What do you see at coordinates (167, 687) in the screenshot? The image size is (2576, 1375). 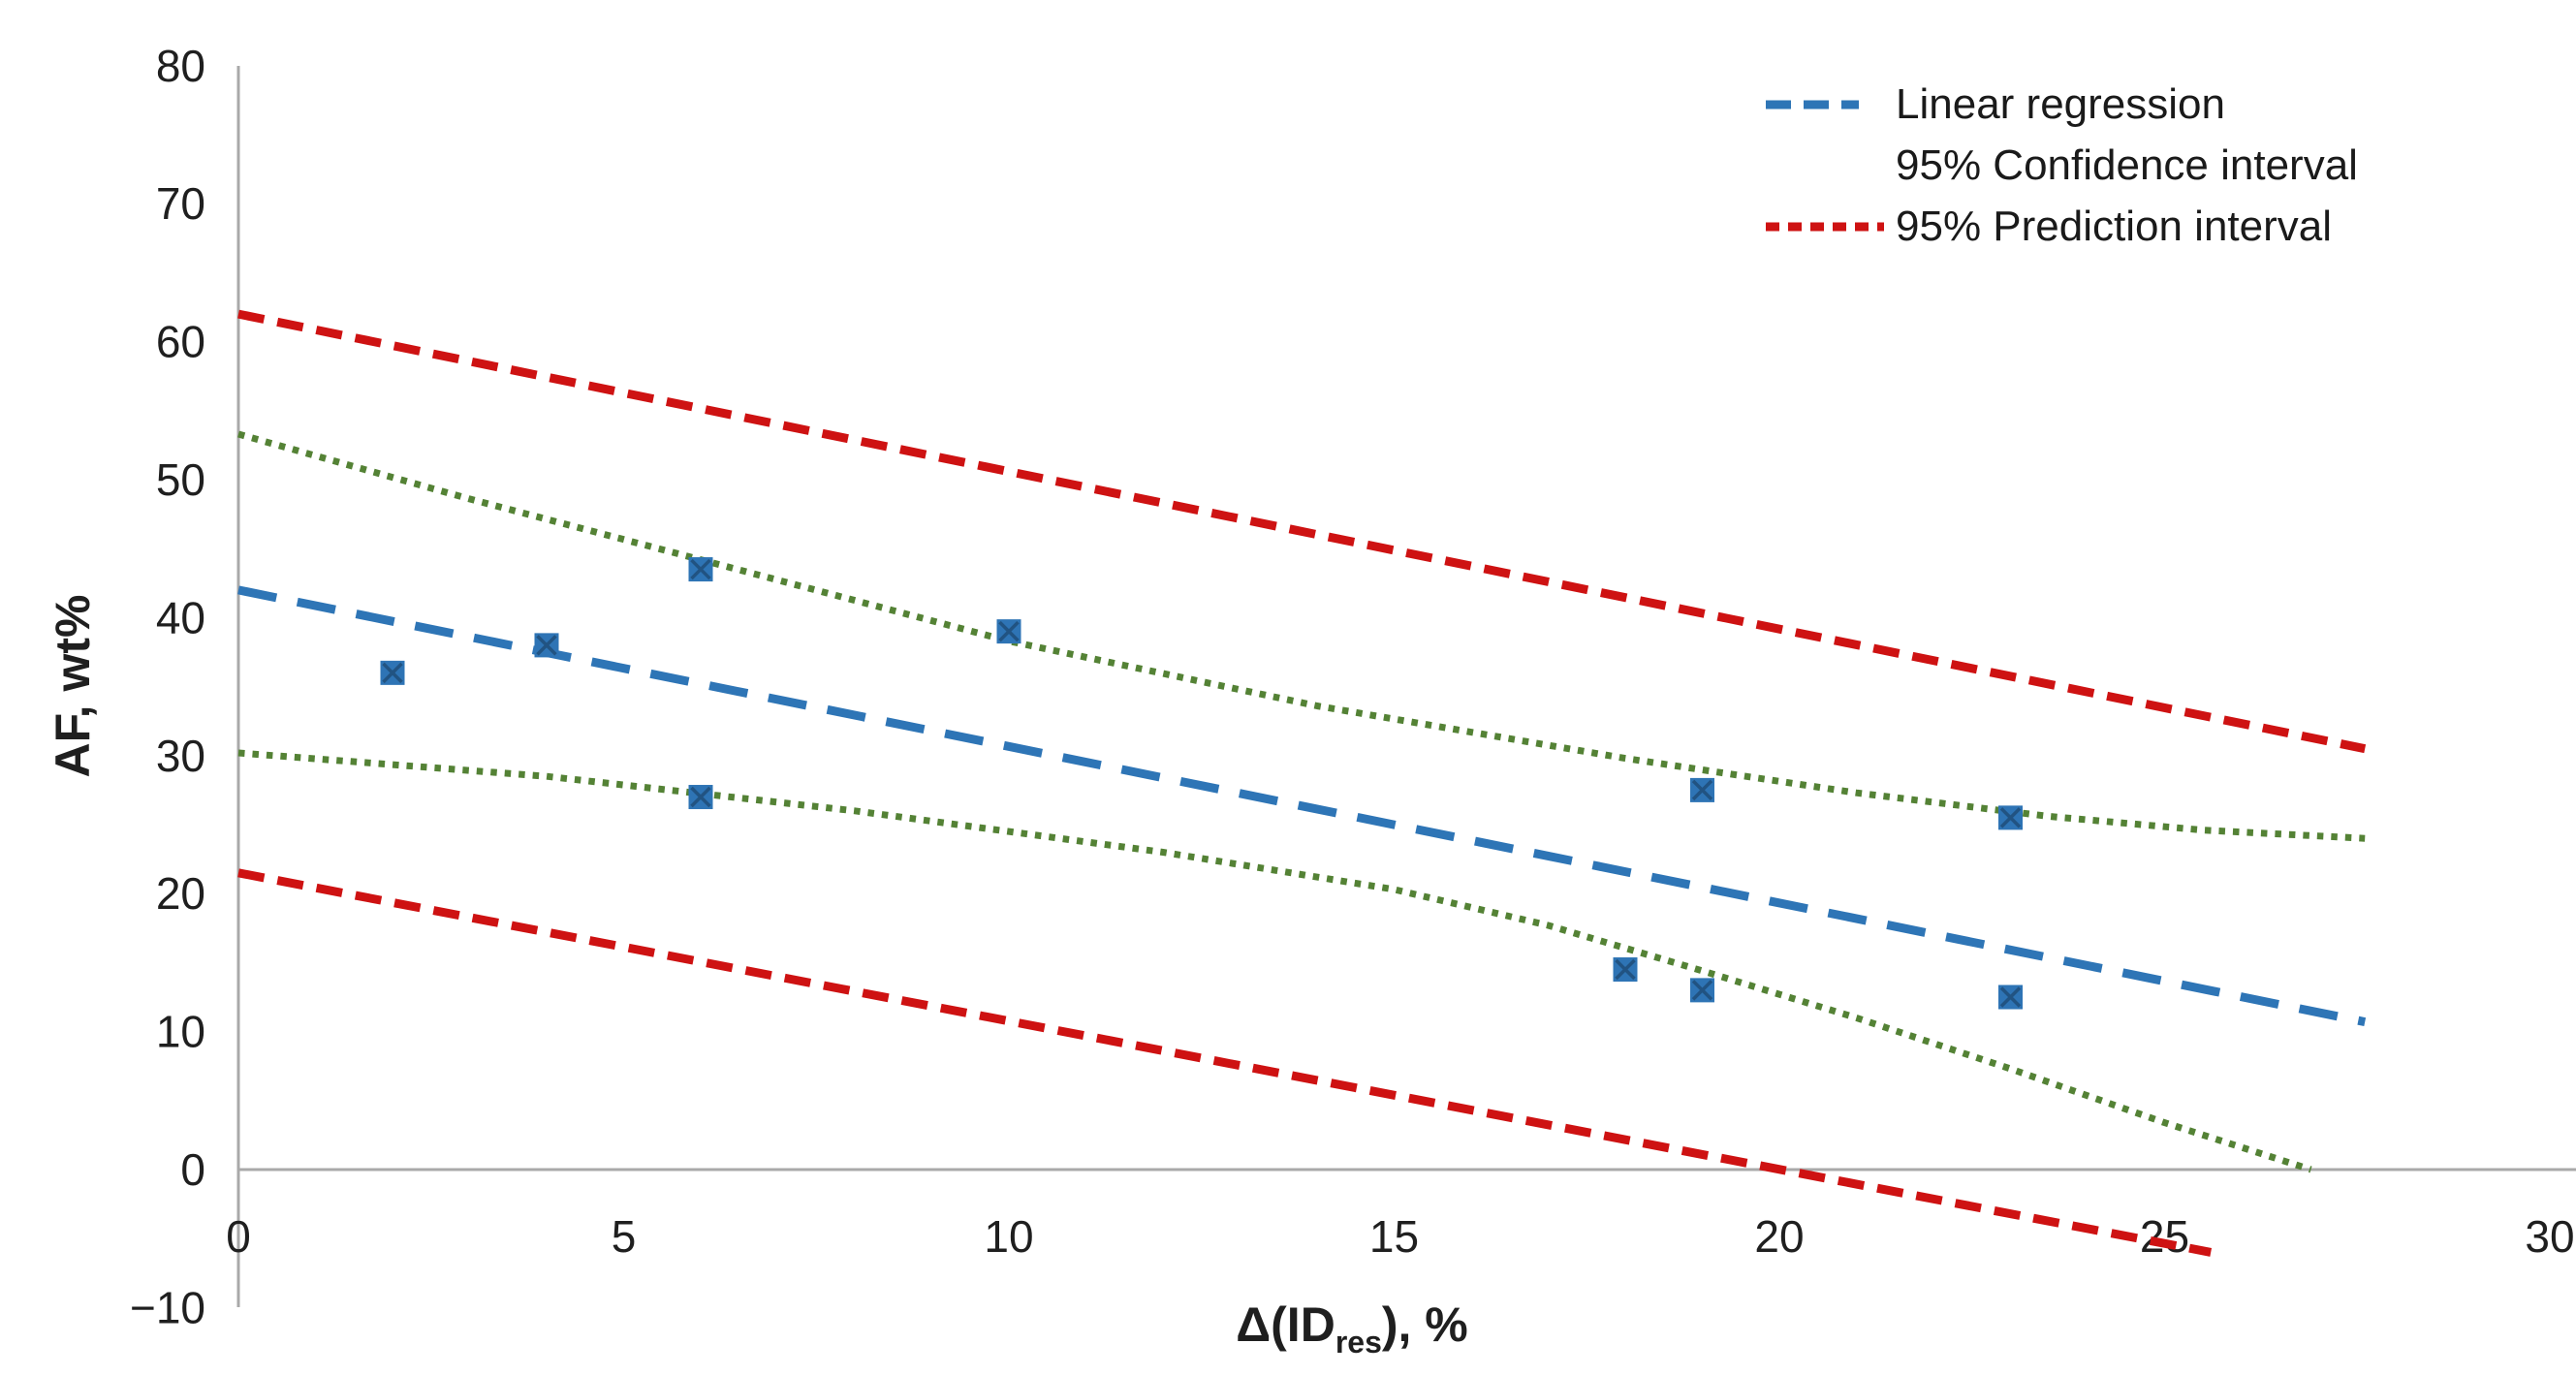 I see `y-axis-tick-labels: 80 70 60 50 40 30 20 10 0 −10` at bounding box center [167, 687].